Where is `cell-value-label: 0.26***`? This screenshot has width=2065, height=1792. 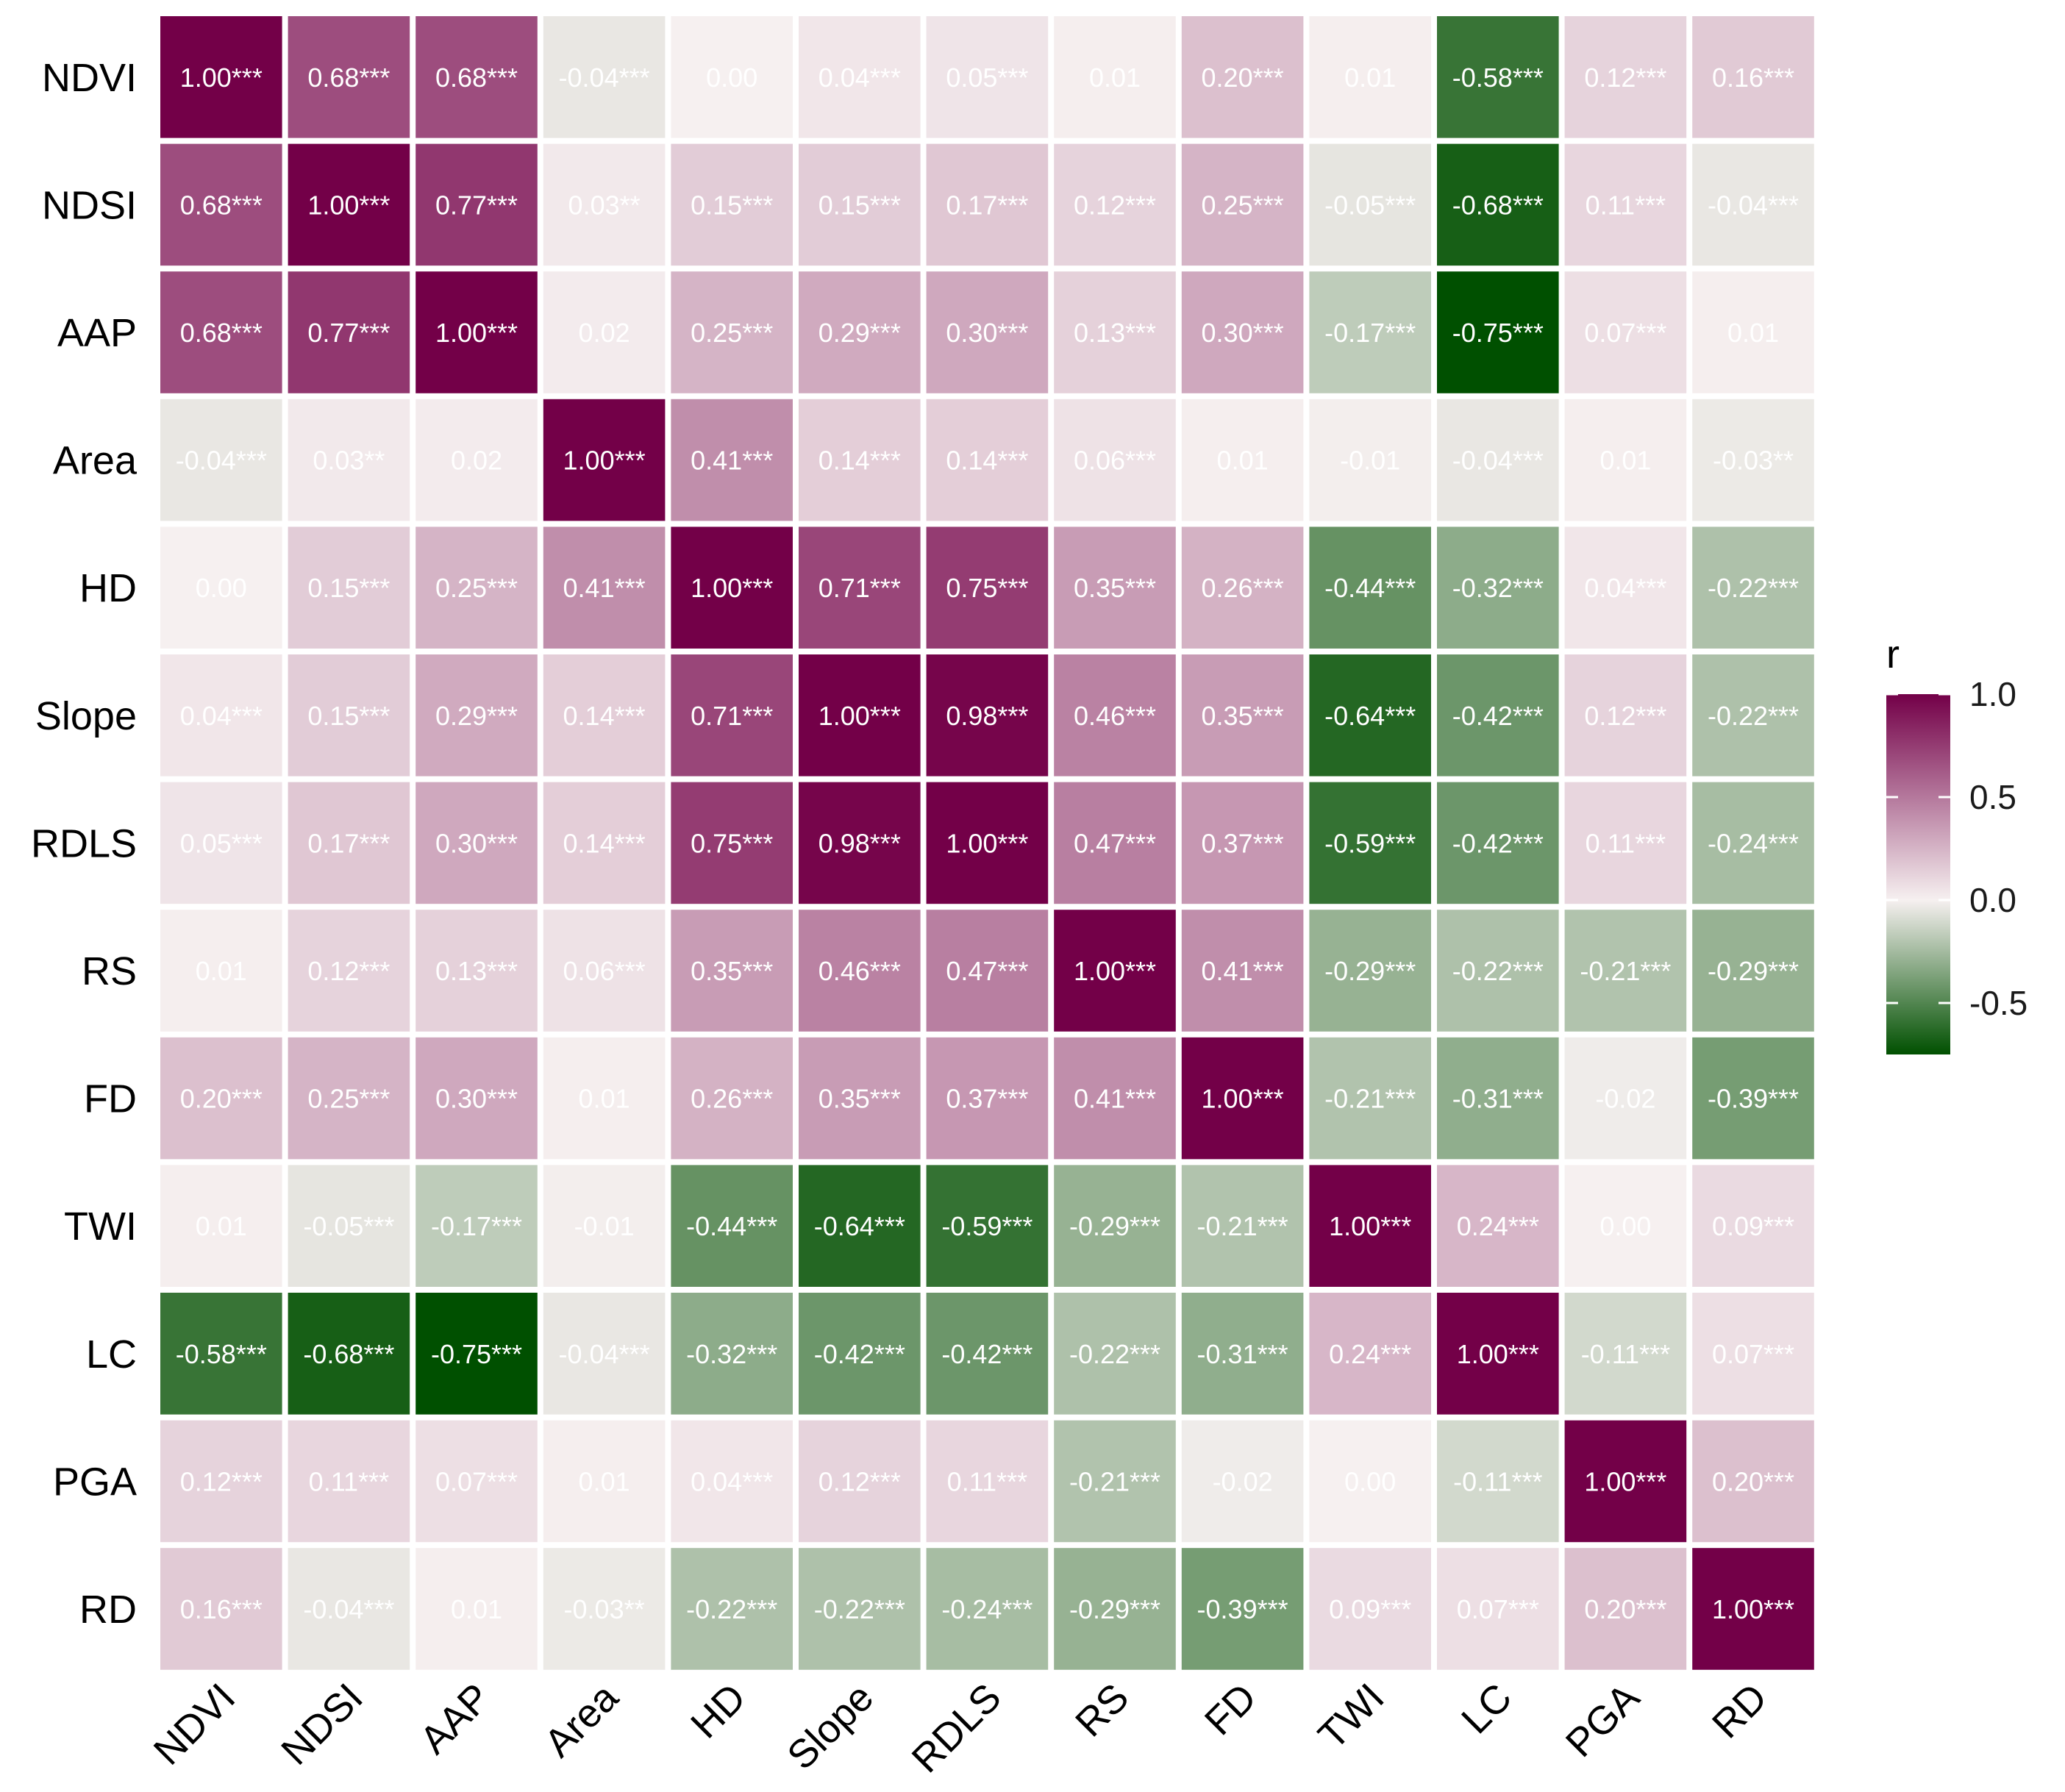
cell-value-label: 0.26*** is located at coordinates (732, 1099).